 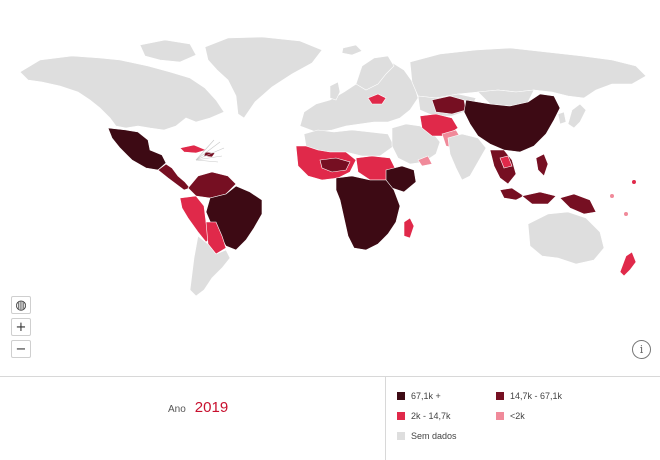 What do you see at coordinates (193, 149) in the screenshot?
I see `region-caribbean` at bounding box center [193, 149].